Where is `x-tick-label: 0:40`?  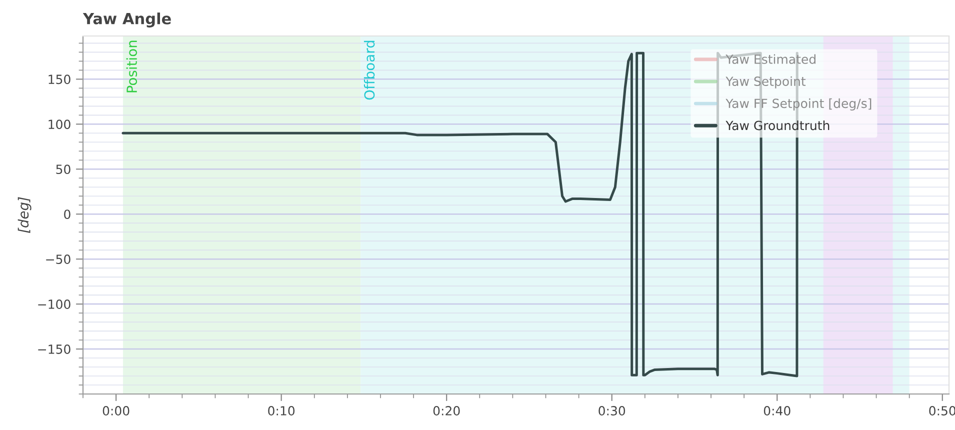
x-tick-label: 0:40 is located at coordinates (777, 411).